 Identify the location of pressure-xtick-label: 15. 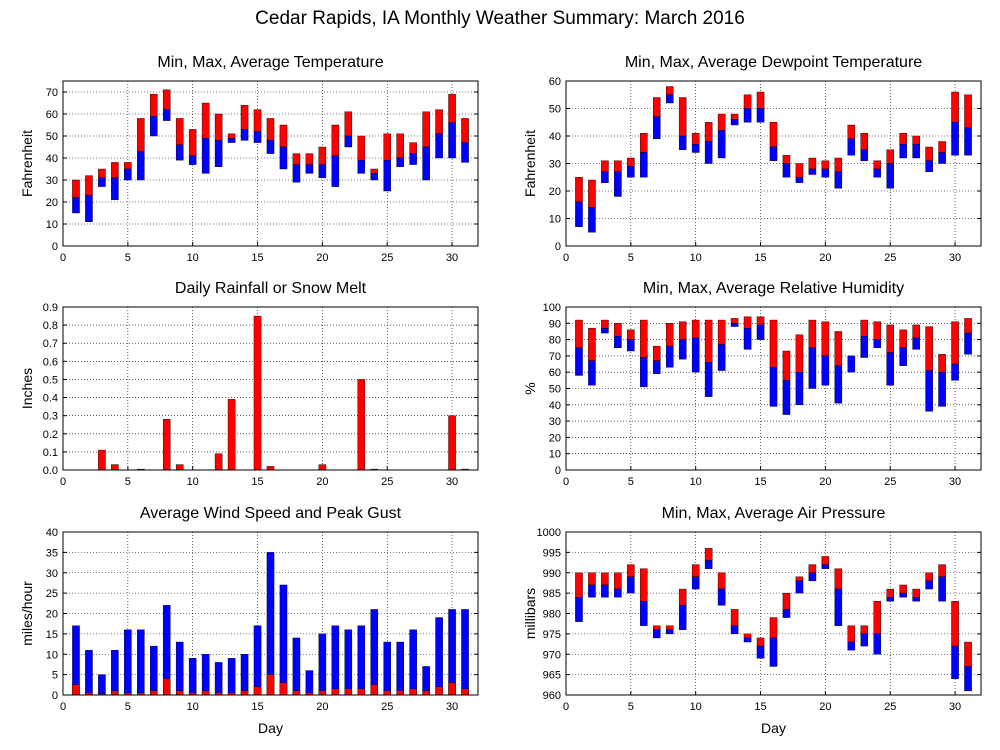
(760, 707).